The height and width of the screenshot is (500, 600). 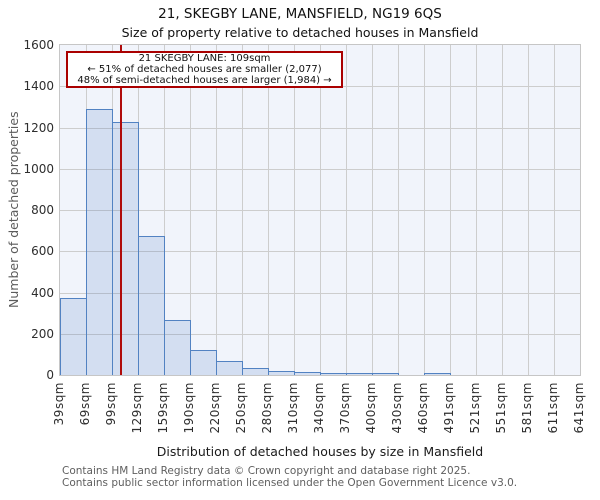 I want to click on y-tick-label: 1400, so click(x=38, y=86).